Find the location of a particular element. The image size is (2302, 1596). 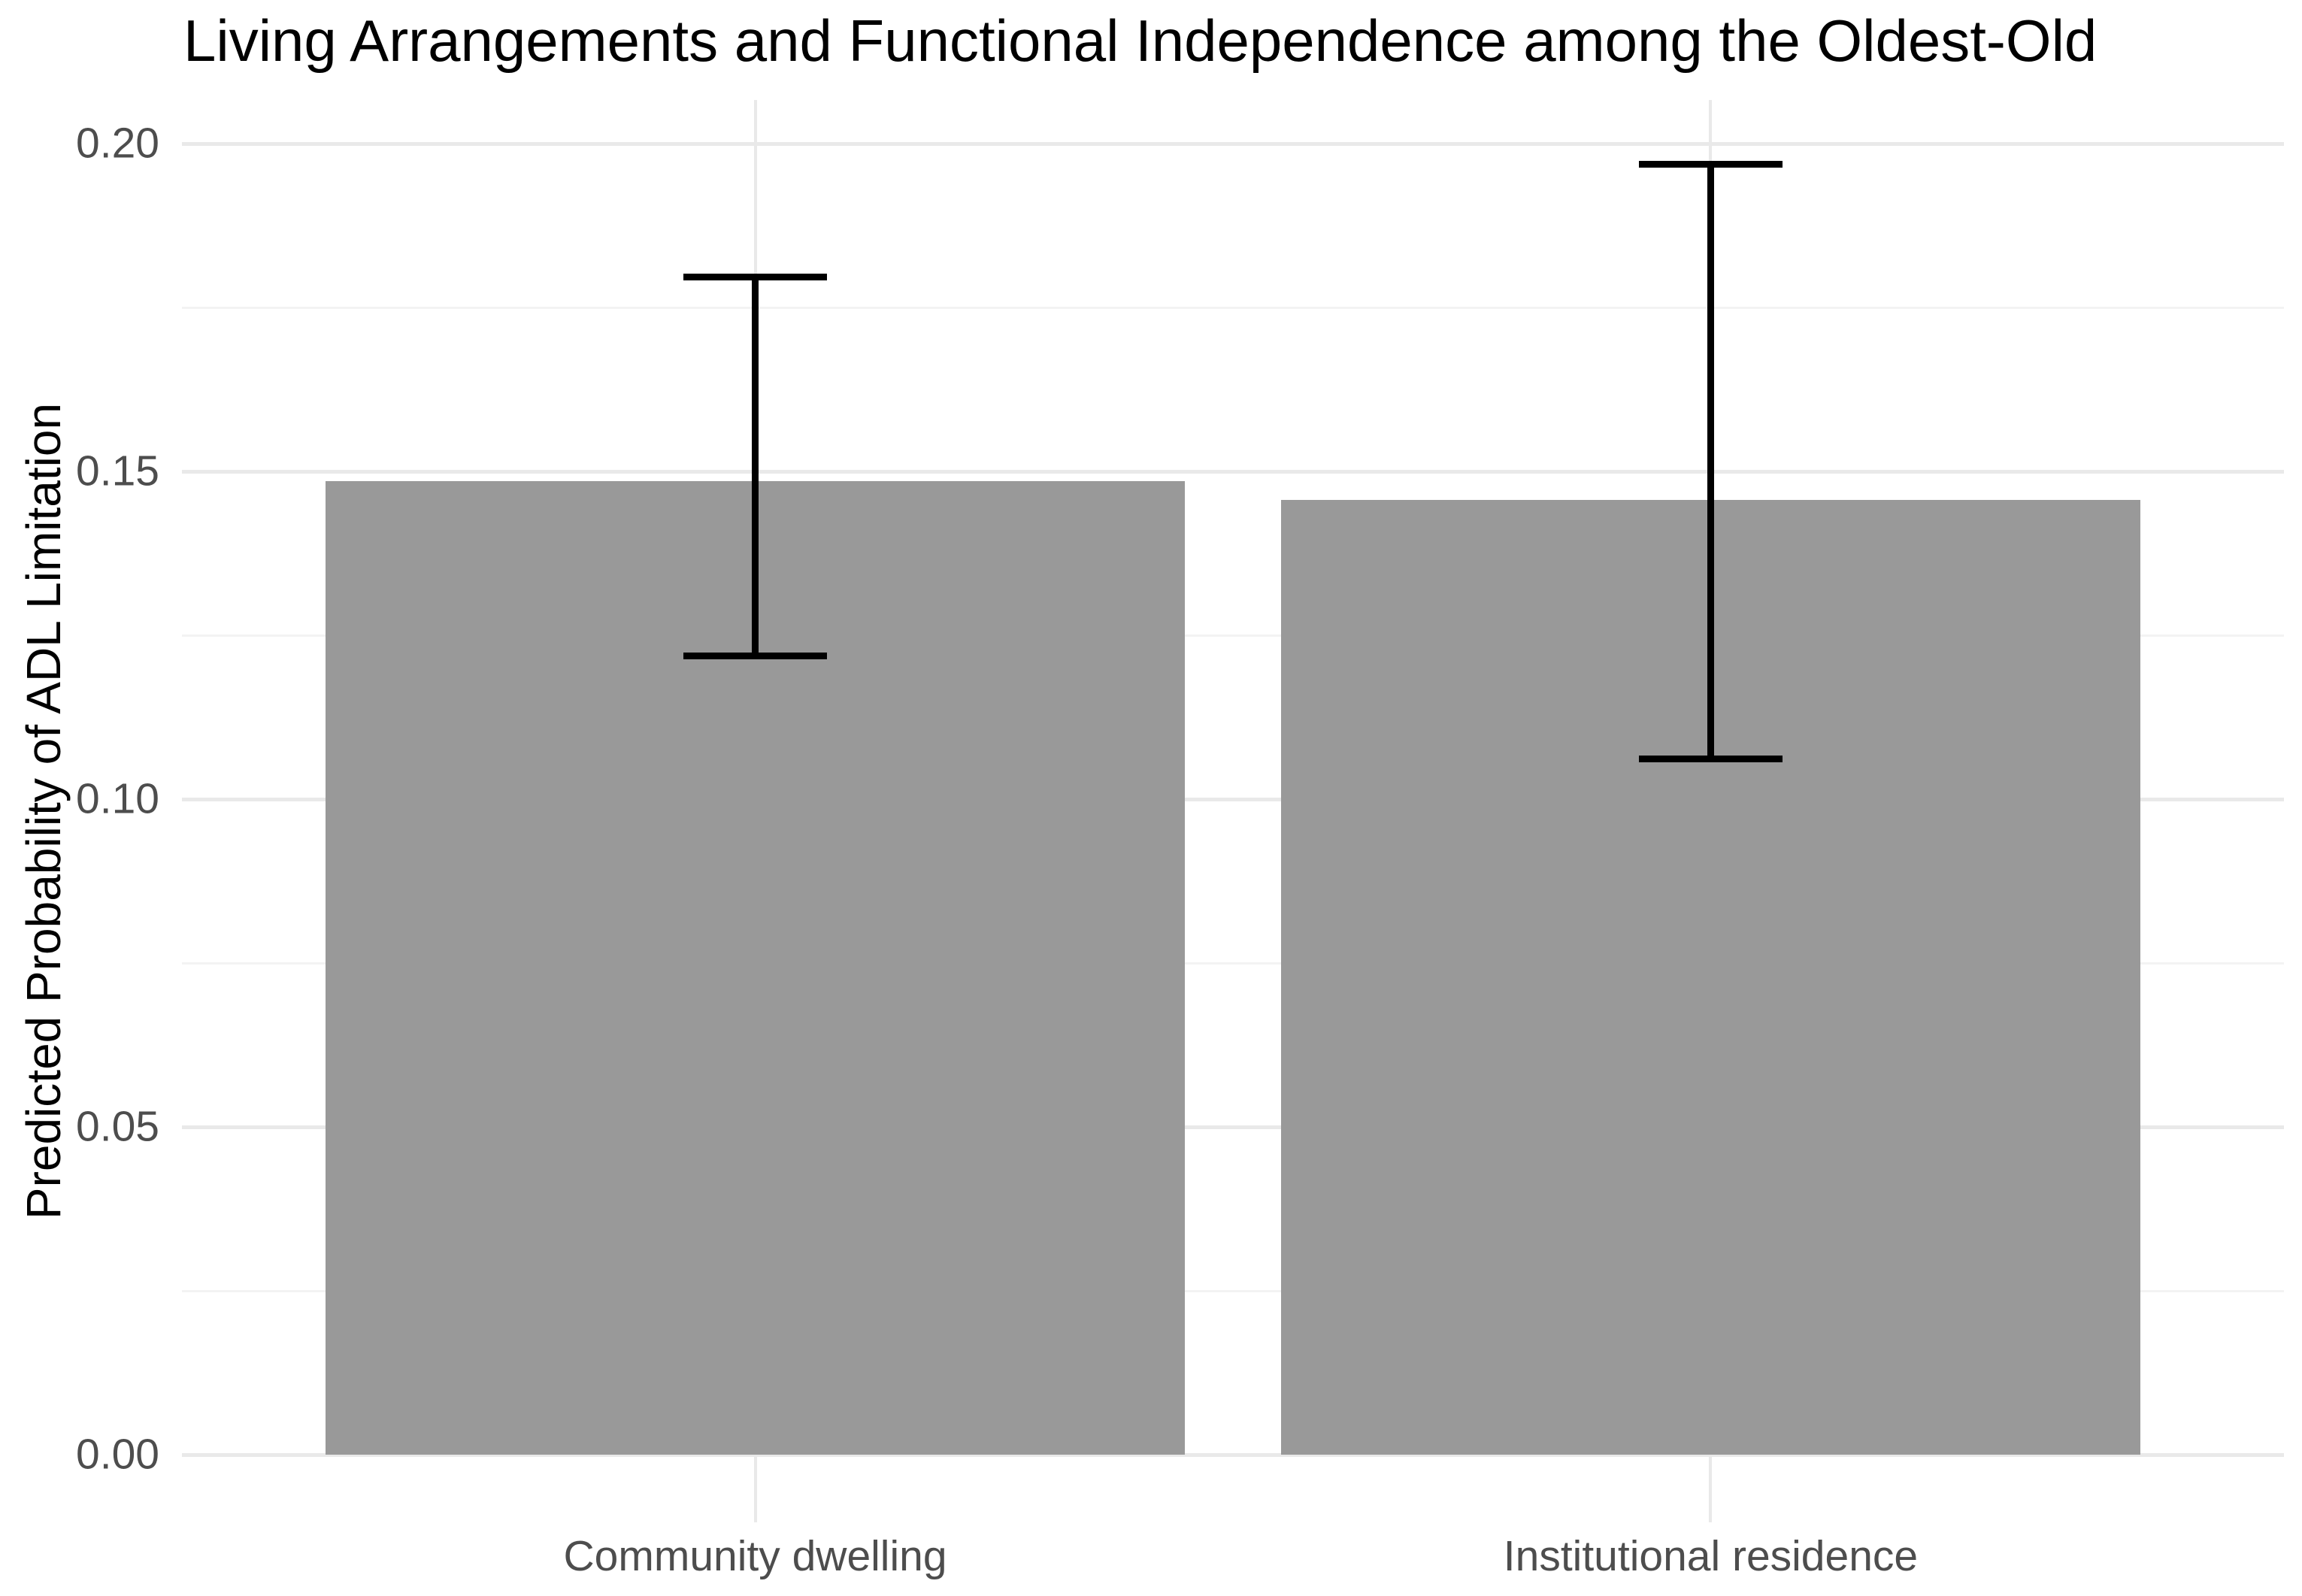

x-tick-label: Institutional residence is located at coordinates (1711, 1556).